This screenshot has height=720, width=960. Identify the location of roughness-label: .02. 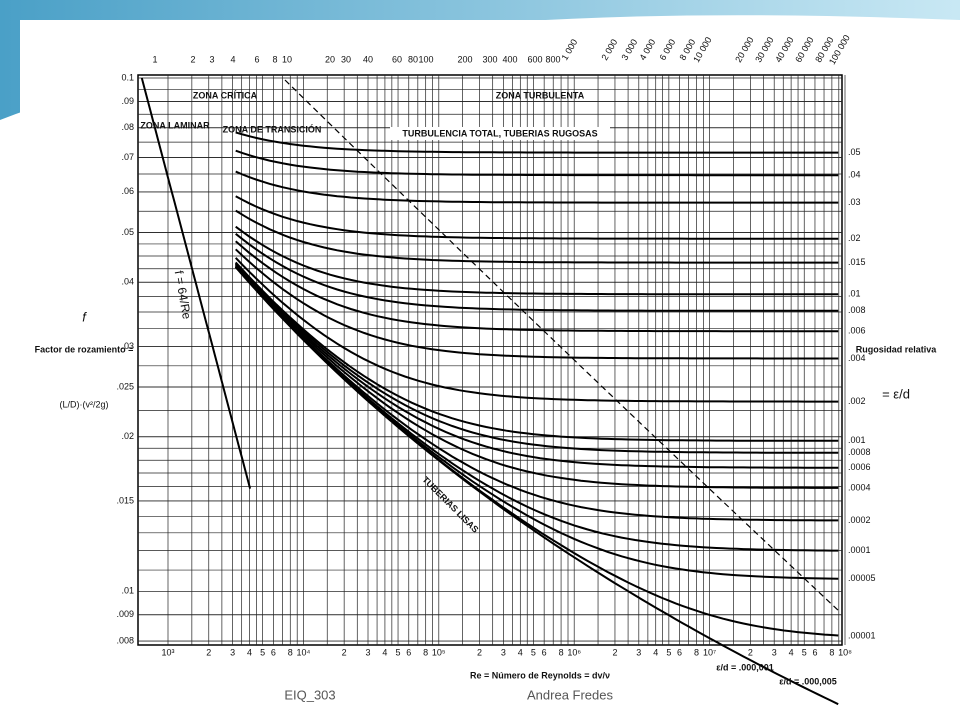
(854, 238).